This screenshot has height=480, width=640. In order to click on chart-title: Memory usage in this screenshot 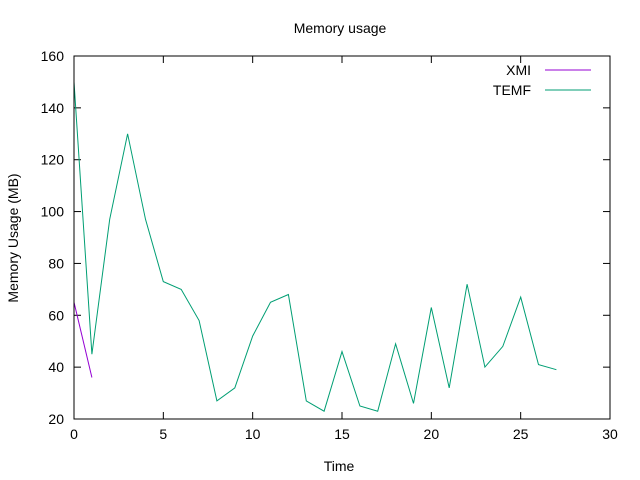, I will do `click(340, 28)`.